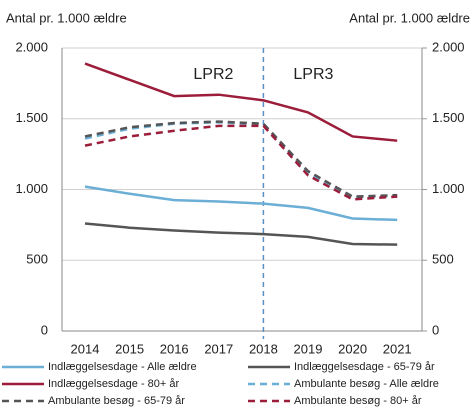  I want to click on y2-tick-label: 2.000, so click(448, 46).